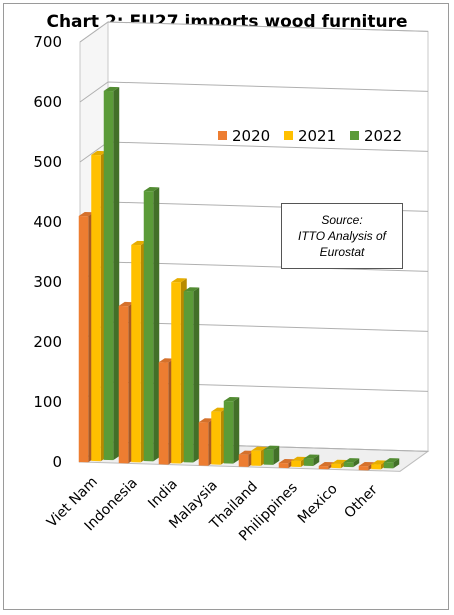  I want to click on legend-swatch-2021, so click(288, 135).